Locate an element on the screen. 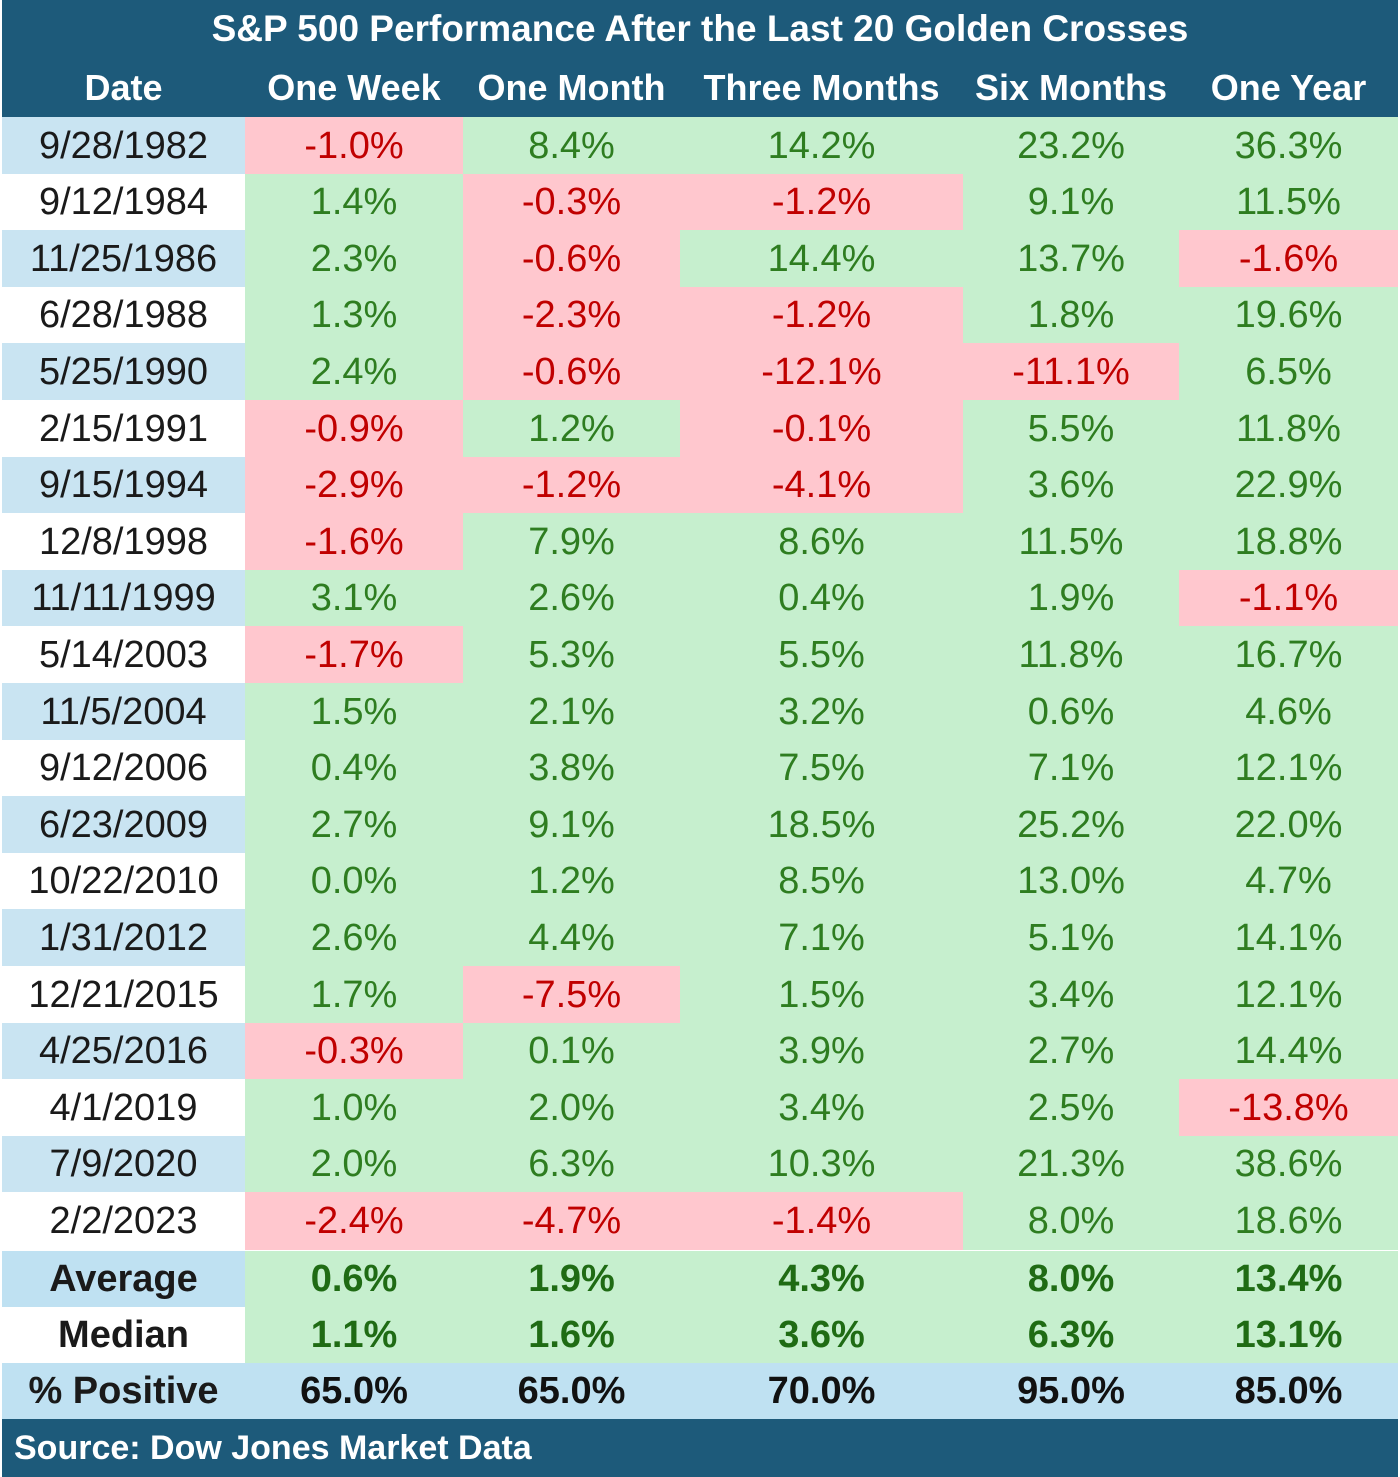 The height and width of the screenshot is (1477, 1400). value-cell-one-year: -1.1% is located at coordinates (1288, 598).